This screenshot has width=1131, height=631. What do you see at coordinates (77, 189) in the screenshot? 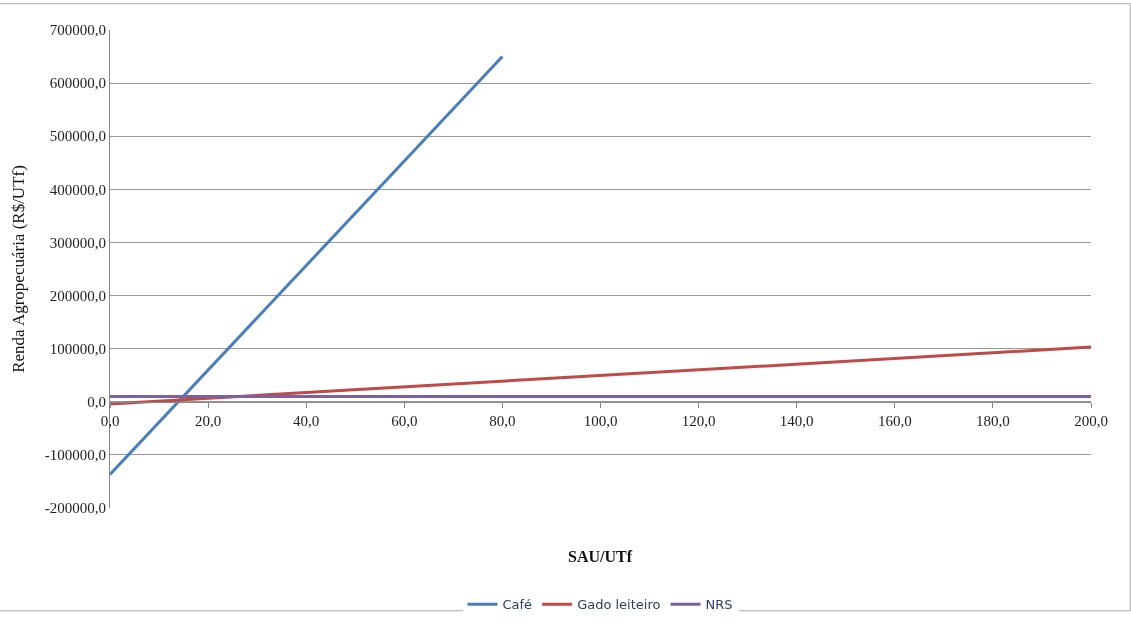
I see `y-tick-label: 400000,0` at bounding box center [77, 189].